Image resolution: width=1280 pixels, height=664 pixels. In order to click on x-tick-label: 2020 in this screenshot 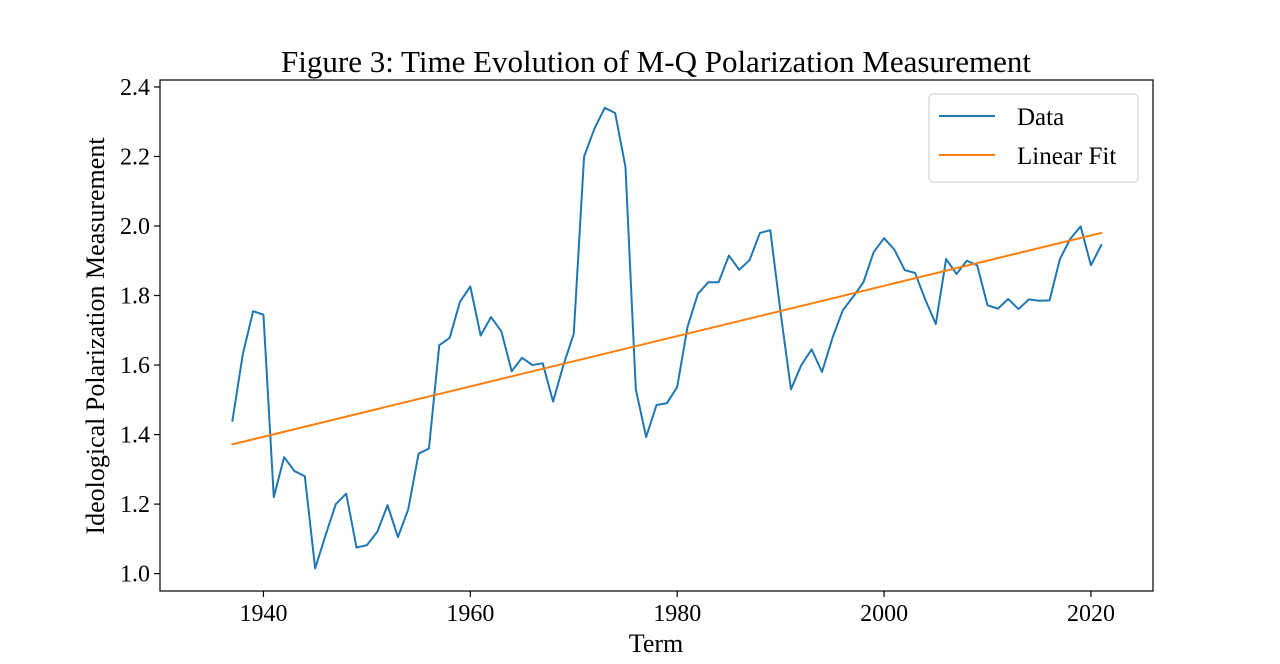, I will do `click(1091, 614)`.